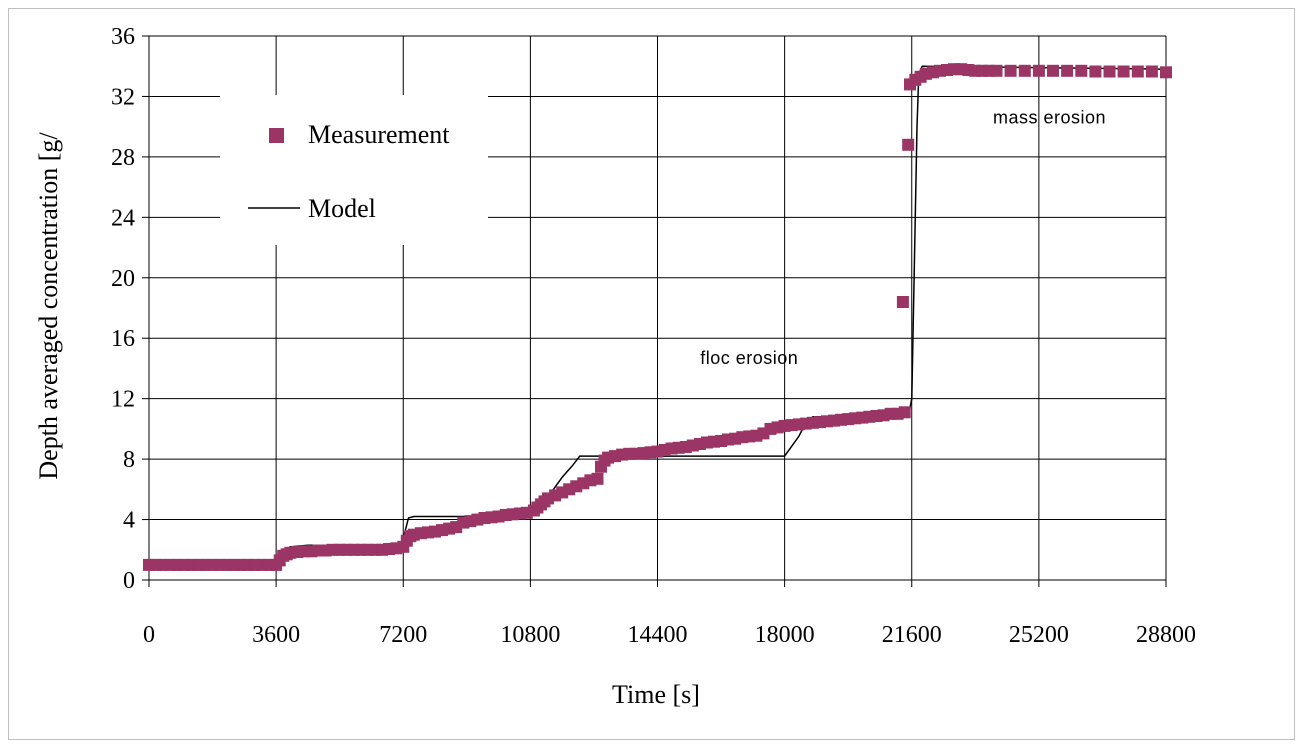  What do you see at coordinates (123, 97) in the screenshot?
I see `y-tick-label: 32` at bounding box center [123, 97].